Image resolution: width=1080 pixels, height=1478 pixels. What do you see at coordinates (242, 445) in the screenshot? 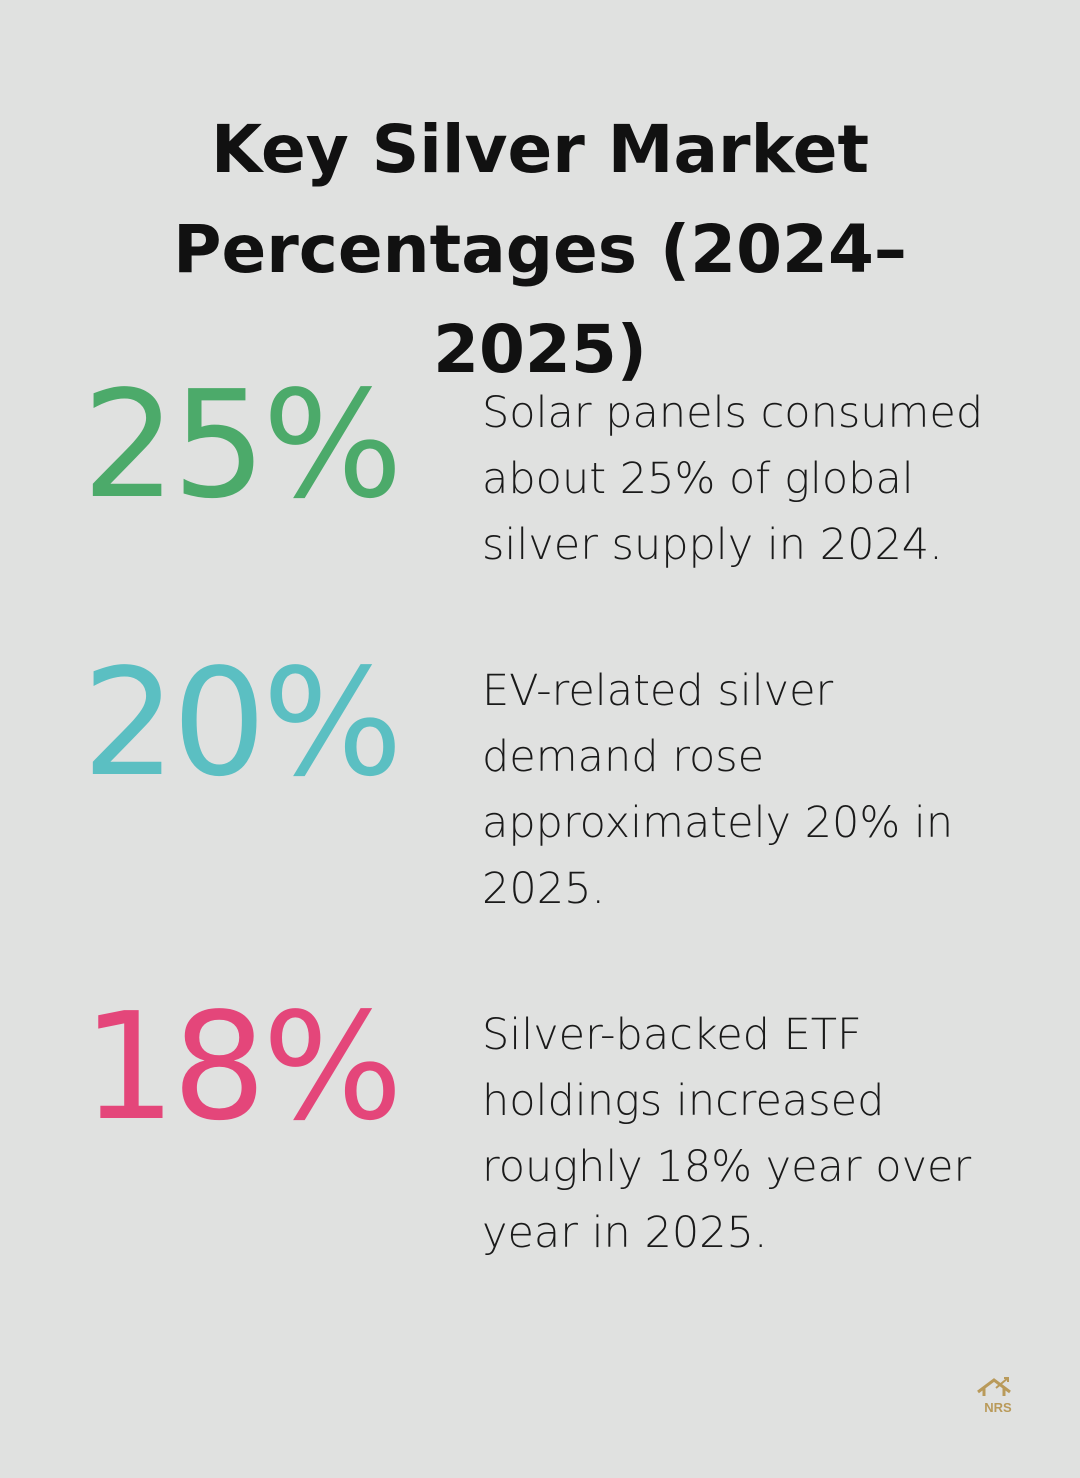
I see `stat-value: 25%` at bounding box center [242, 445].